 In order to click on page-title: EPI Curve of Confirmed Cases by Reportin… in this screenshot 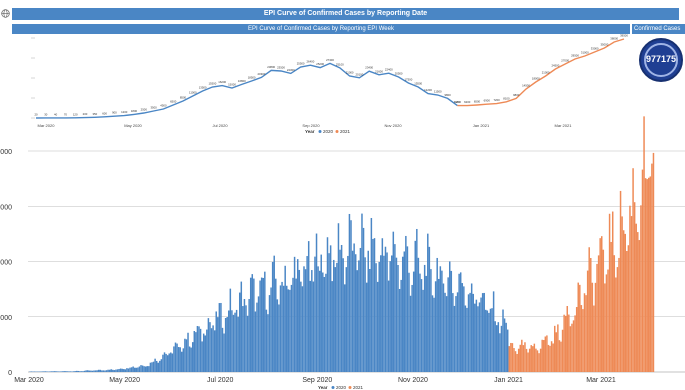, I will do `click(345, 14)`.